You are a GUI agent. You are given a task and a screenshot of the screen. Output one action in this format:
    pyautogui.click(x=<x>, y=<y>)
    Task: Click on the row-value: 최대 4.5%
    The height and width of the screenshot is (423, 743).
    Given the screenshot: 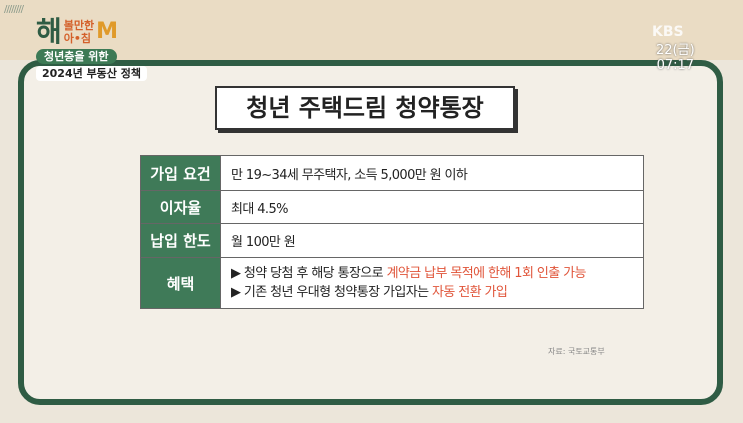 What is the action you would take?
    pyautogui.click(x=432, y=207)
    